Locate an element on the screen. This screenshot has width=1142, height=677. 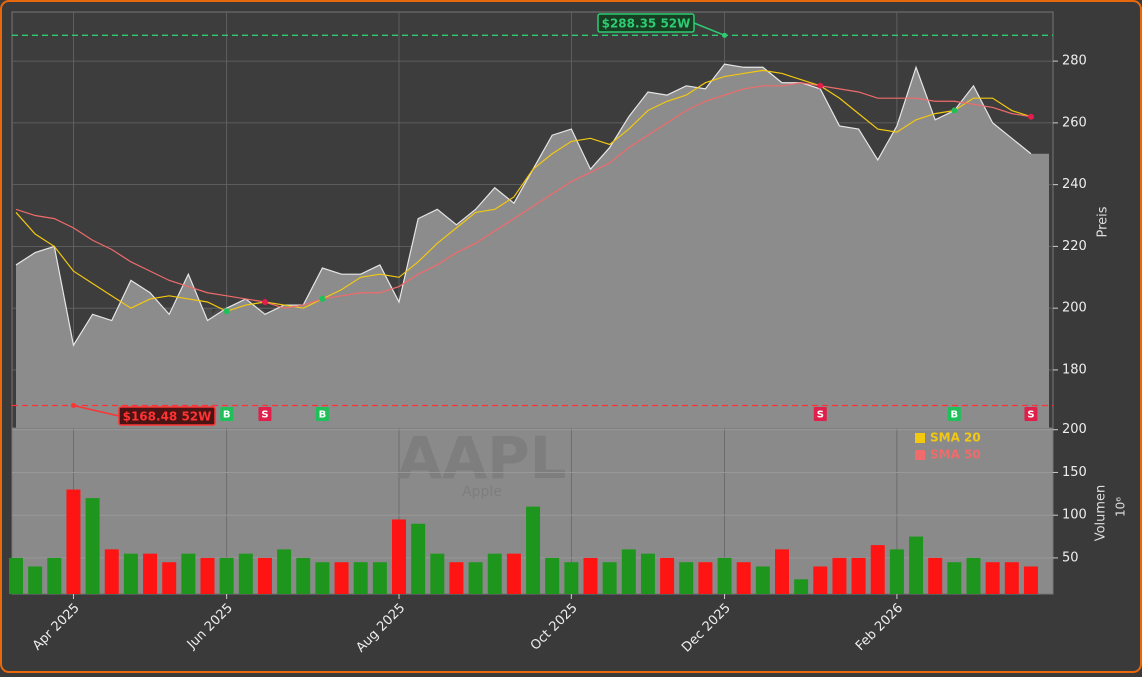
watermark: AAPL is located at coordinates (481, 458).